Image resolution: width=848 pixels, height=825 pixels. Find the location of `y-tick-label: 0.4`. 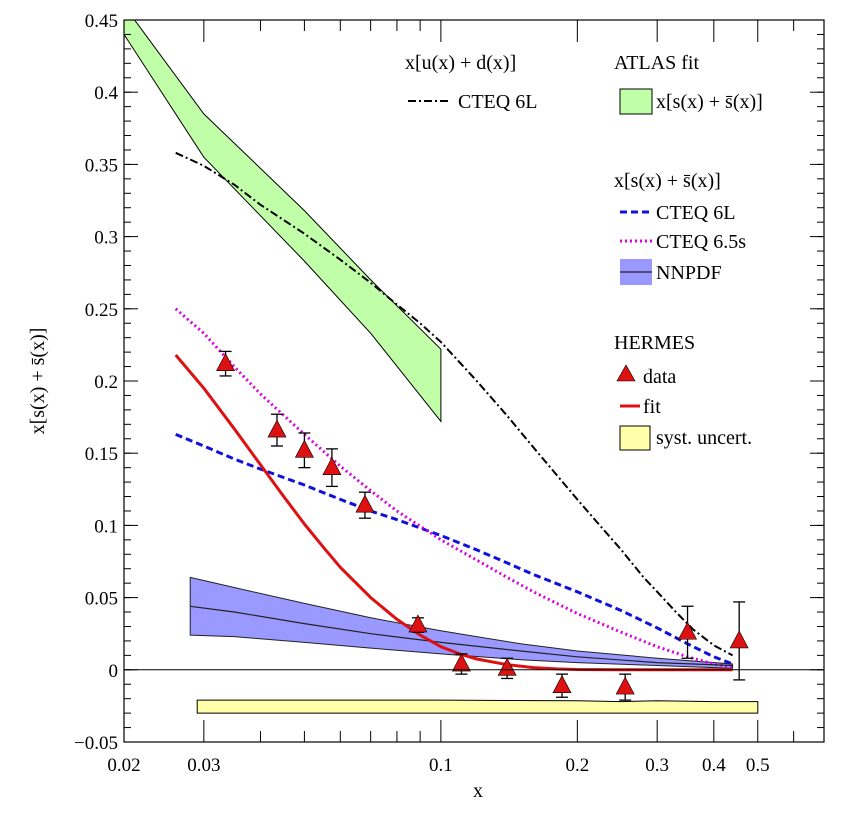

y-tick-label: 0.4 is located at coordinates (106, 93).